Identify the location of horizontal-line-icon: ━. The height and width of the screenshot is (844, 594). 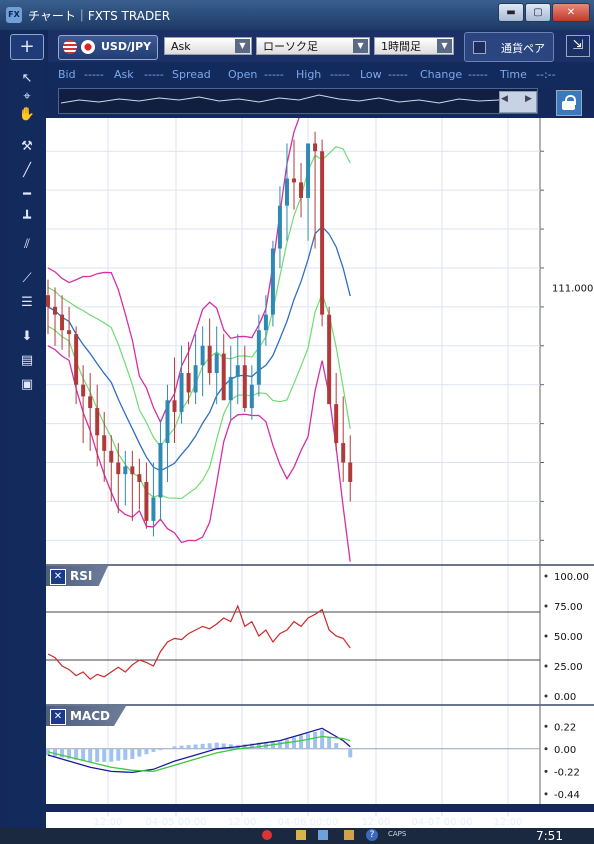
(27, 194).